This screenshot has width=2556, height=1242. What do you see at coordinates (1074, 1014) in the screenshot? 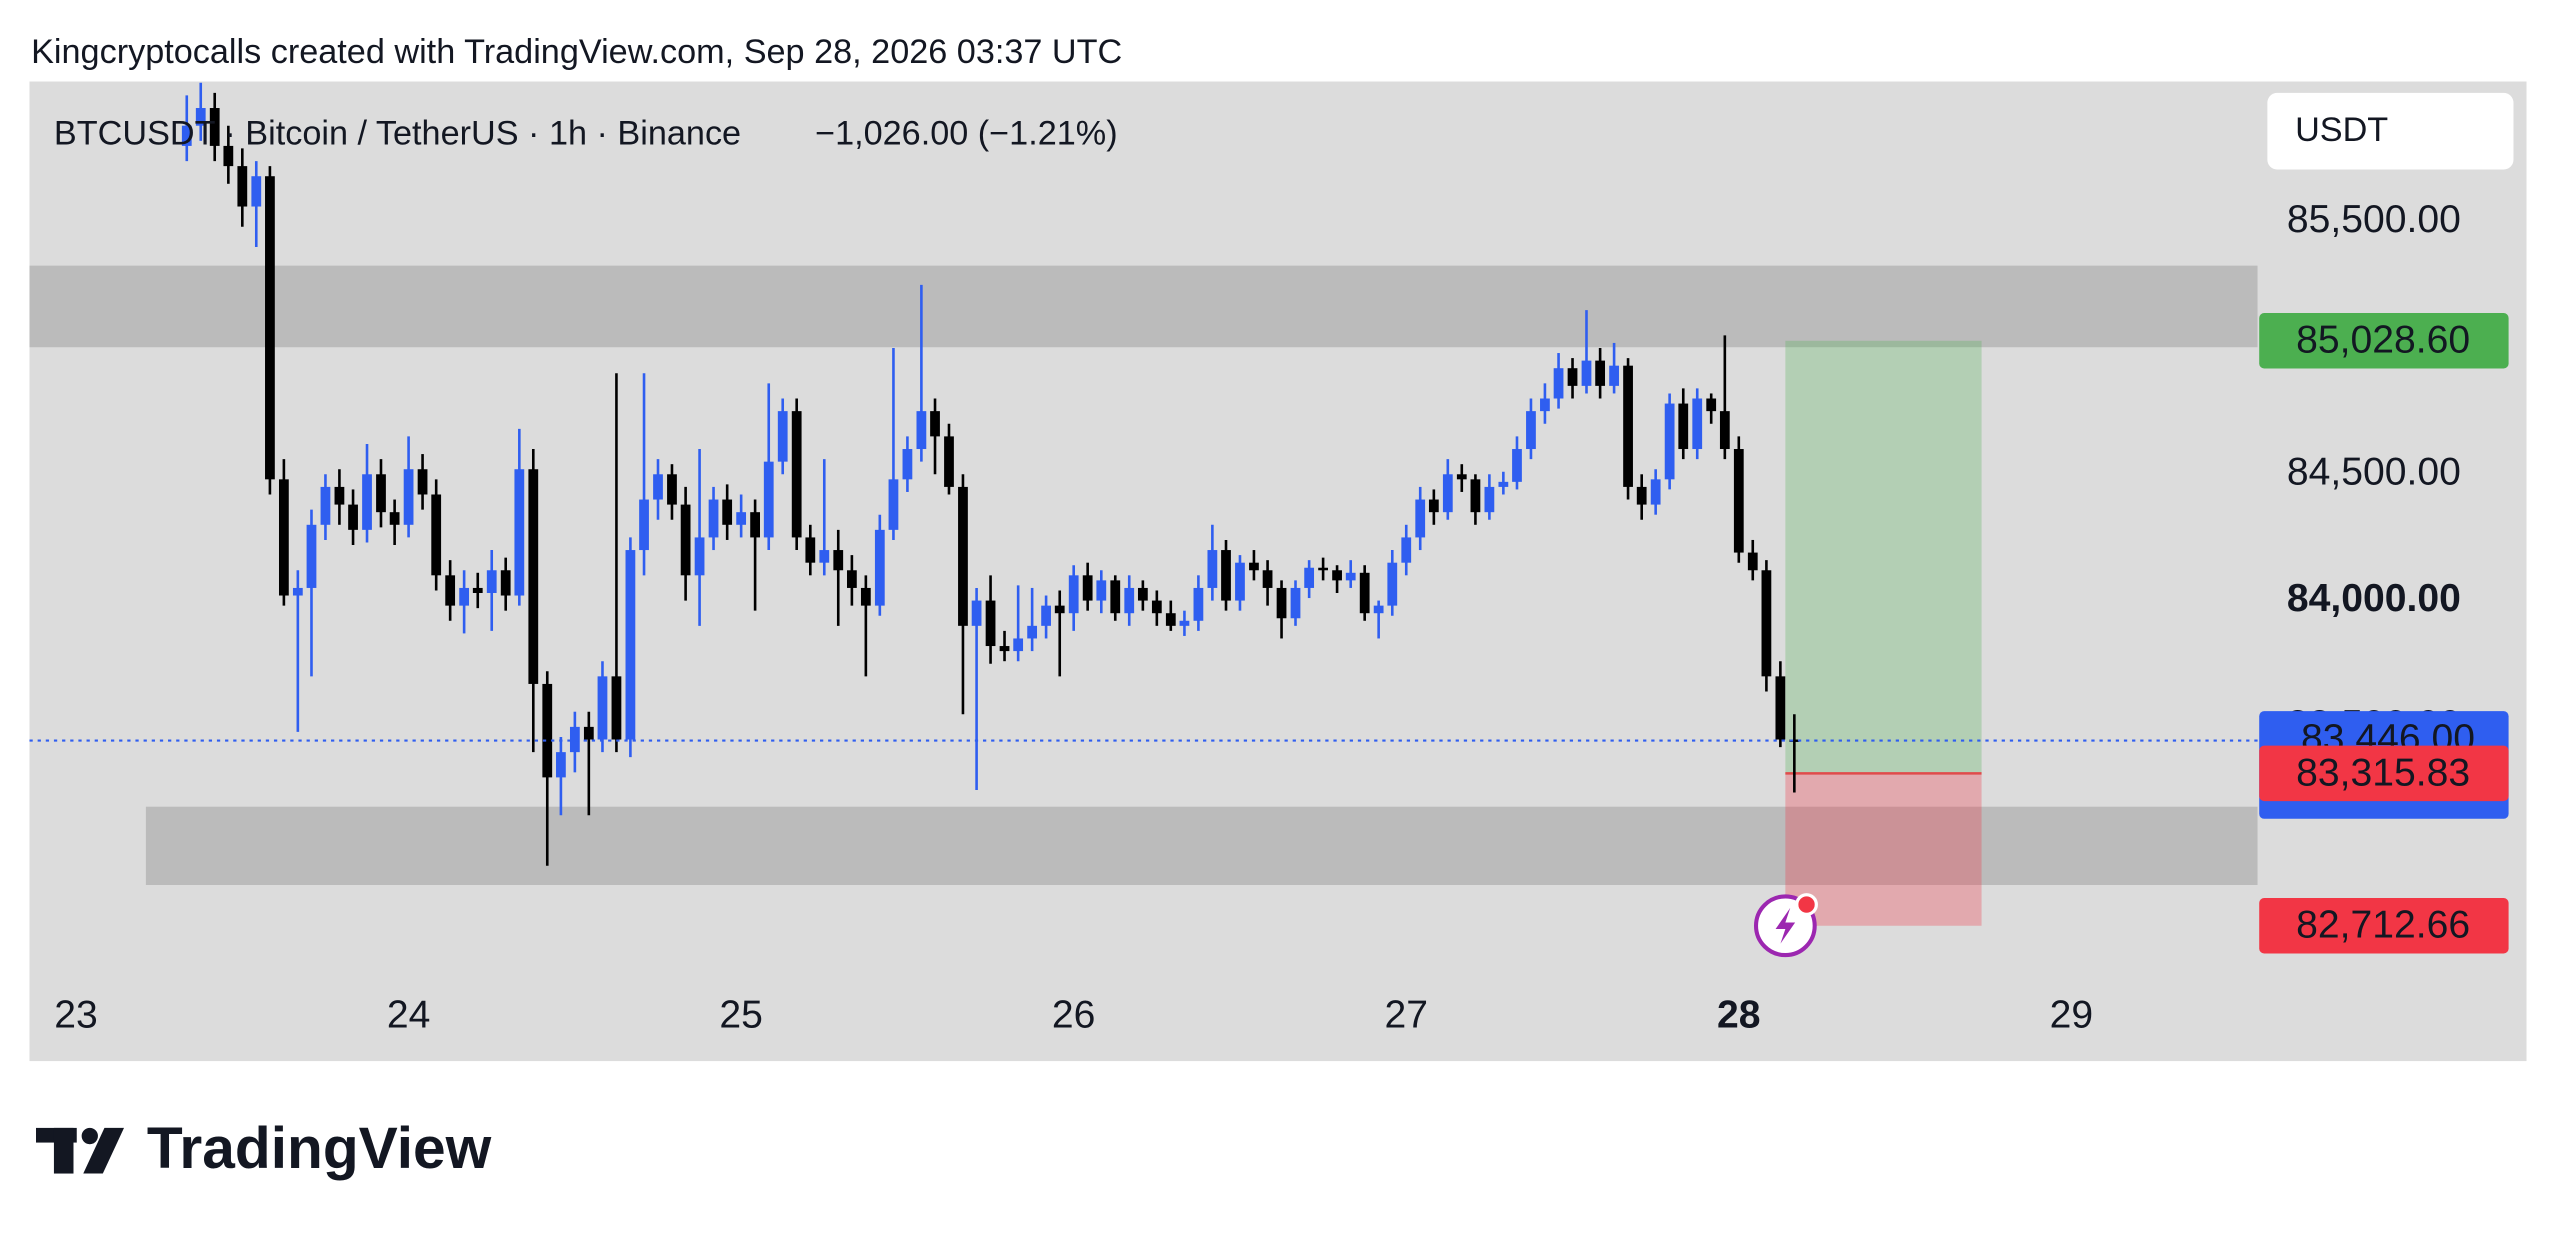
I see `x-tick-label: 26` at bounding box center [1074, 1014].